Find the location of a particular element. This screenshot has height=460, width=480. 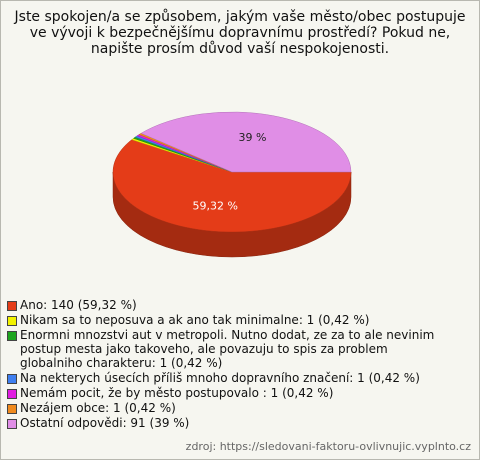

value-label: 59,32 % is located at coordinates (215, 206).